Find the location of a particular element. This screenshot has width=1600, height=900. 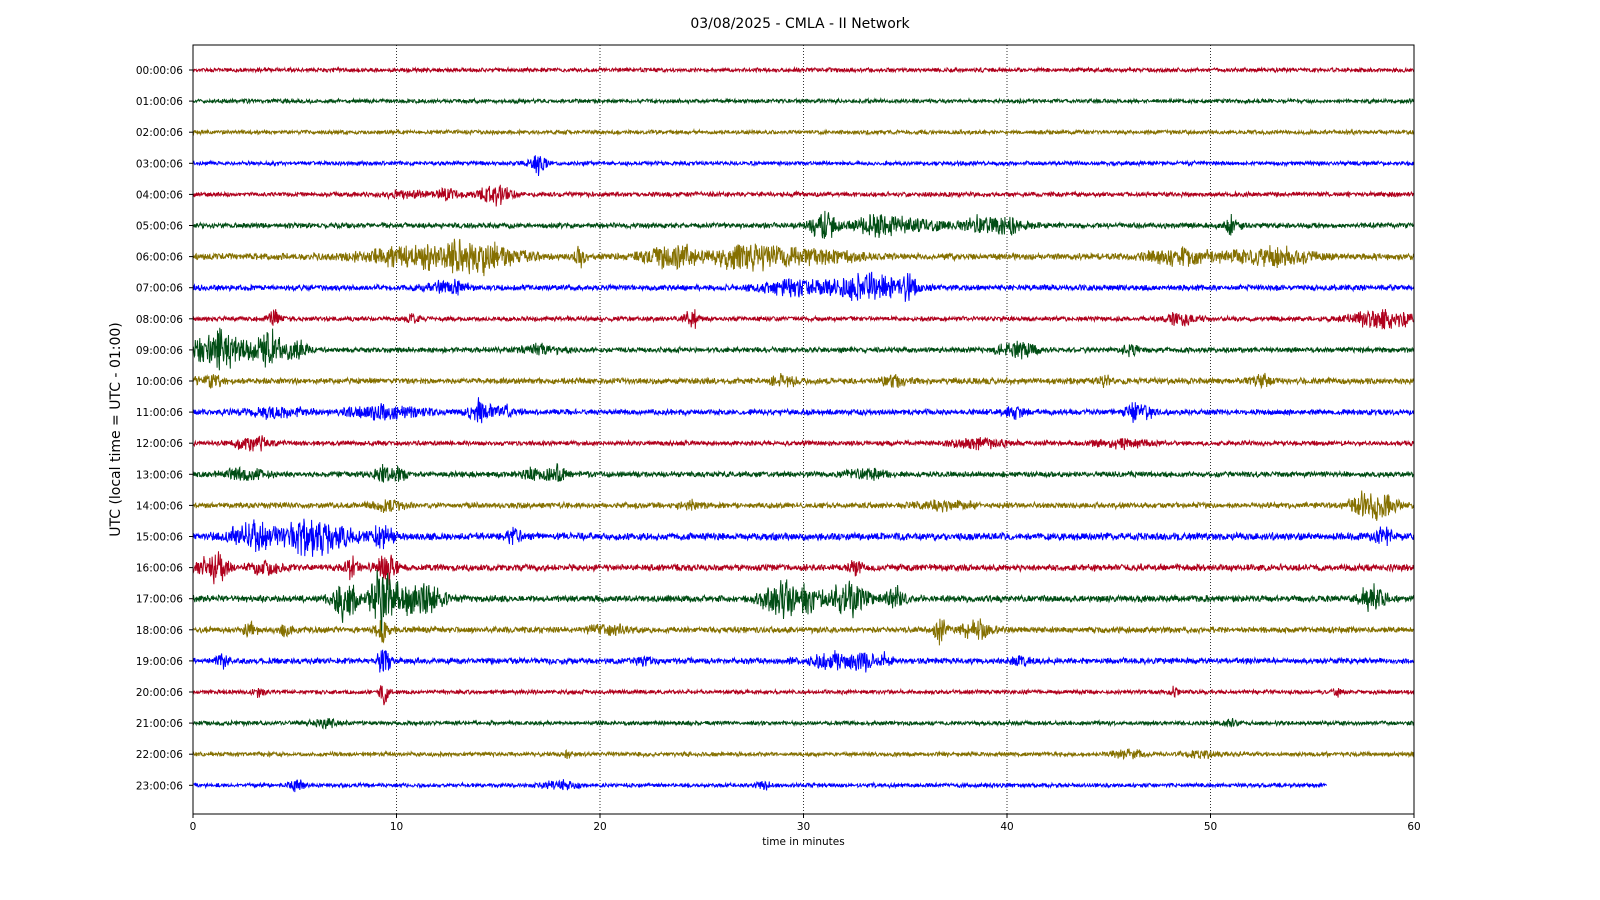

x-axis-ticks: 0 10 20 30 40 50 60 is located at coordinates (805, 823).